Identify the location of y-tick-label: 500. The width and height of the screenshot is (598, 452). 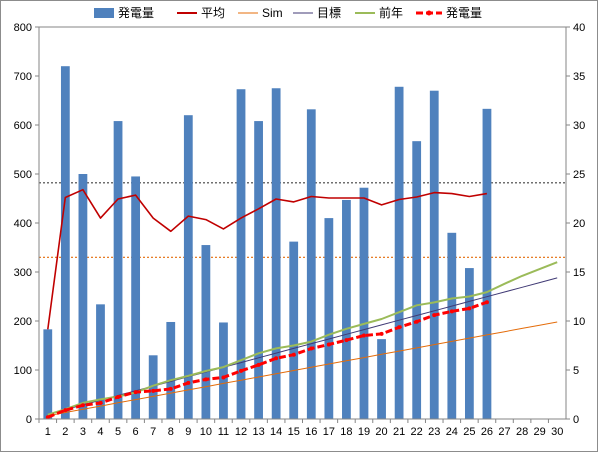
(23, 175).